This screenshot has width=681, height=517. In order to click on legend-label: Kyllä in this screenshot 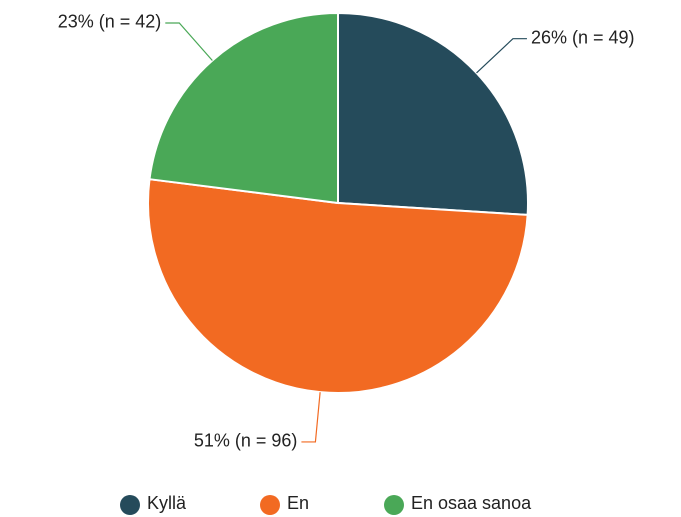, I will do `click(167, 503)`.